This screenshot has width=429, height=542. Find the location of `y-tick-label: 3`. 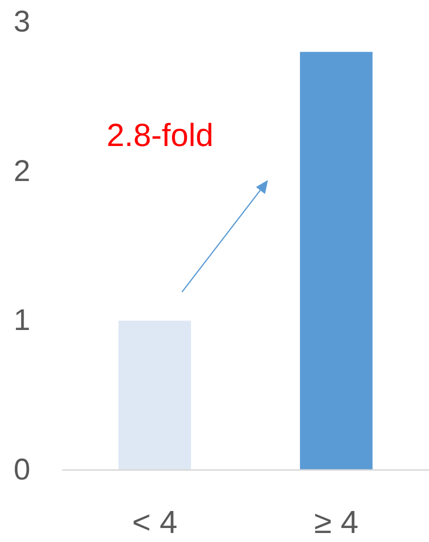

y-tick-label: 3 is located at coordinates (22, 22).